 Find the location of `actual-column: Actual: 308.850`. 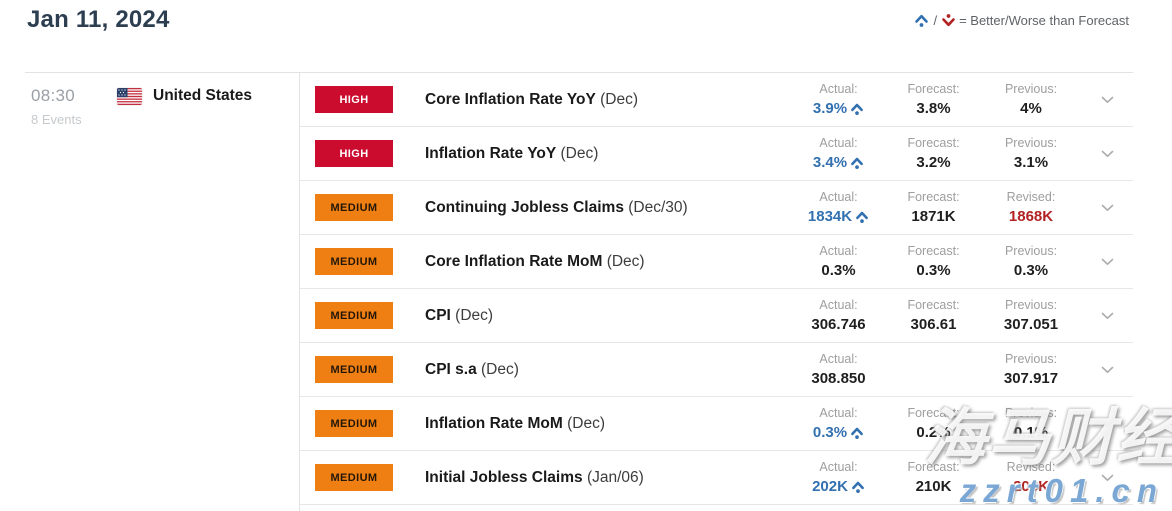

actual-column: Actual: 308.850 is located at coordinates (838, 369).